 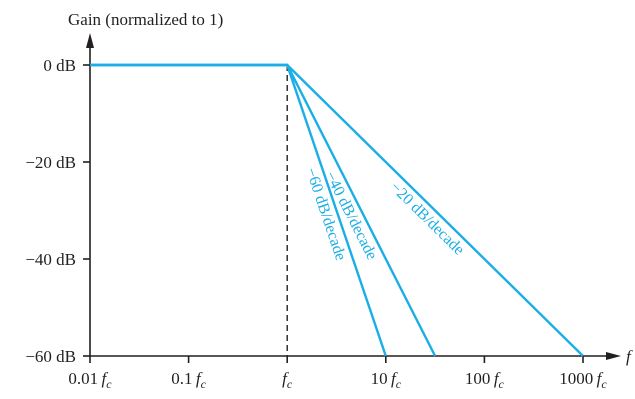 I want to click on y-tick-label: −40 dB, so click(x=50, y=259).